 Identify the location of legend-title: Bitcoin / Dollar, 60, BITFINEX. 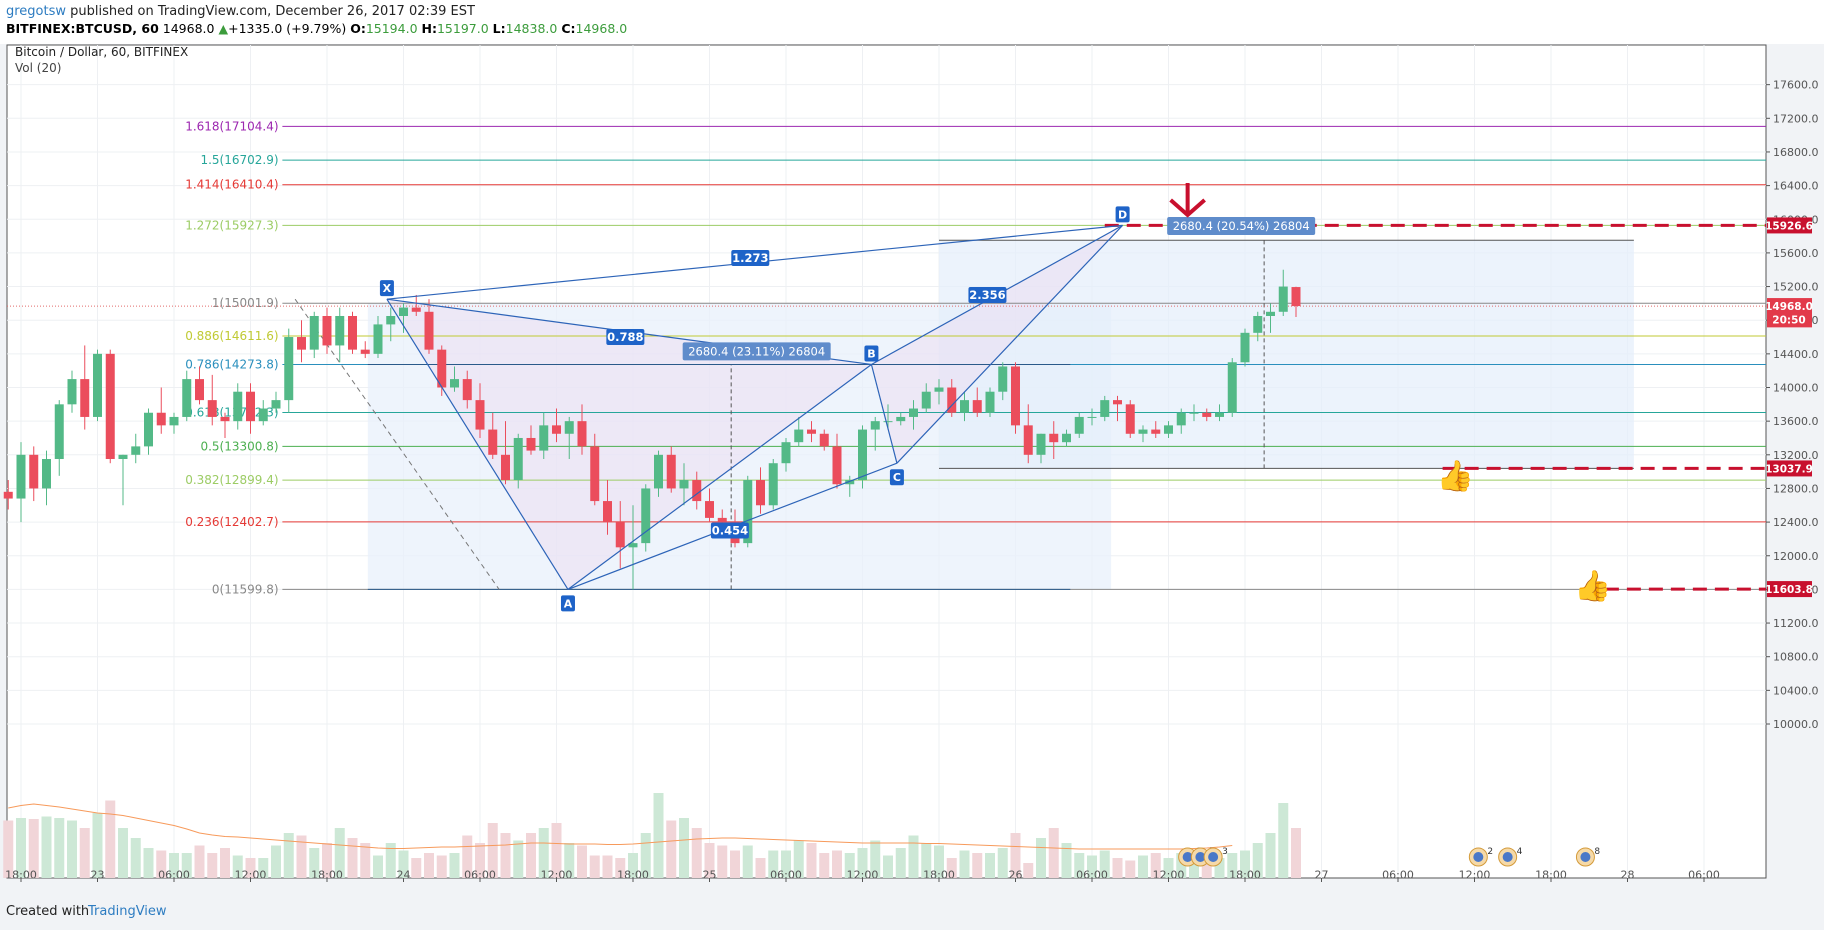
(101, 52).